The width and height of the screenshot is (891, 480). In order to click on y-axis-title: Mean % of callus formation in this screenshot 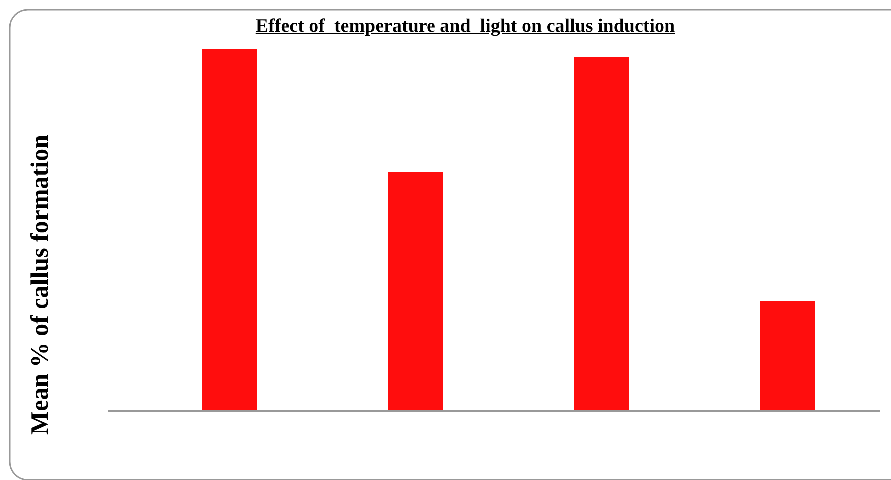, I will do `click(40, 284)`.